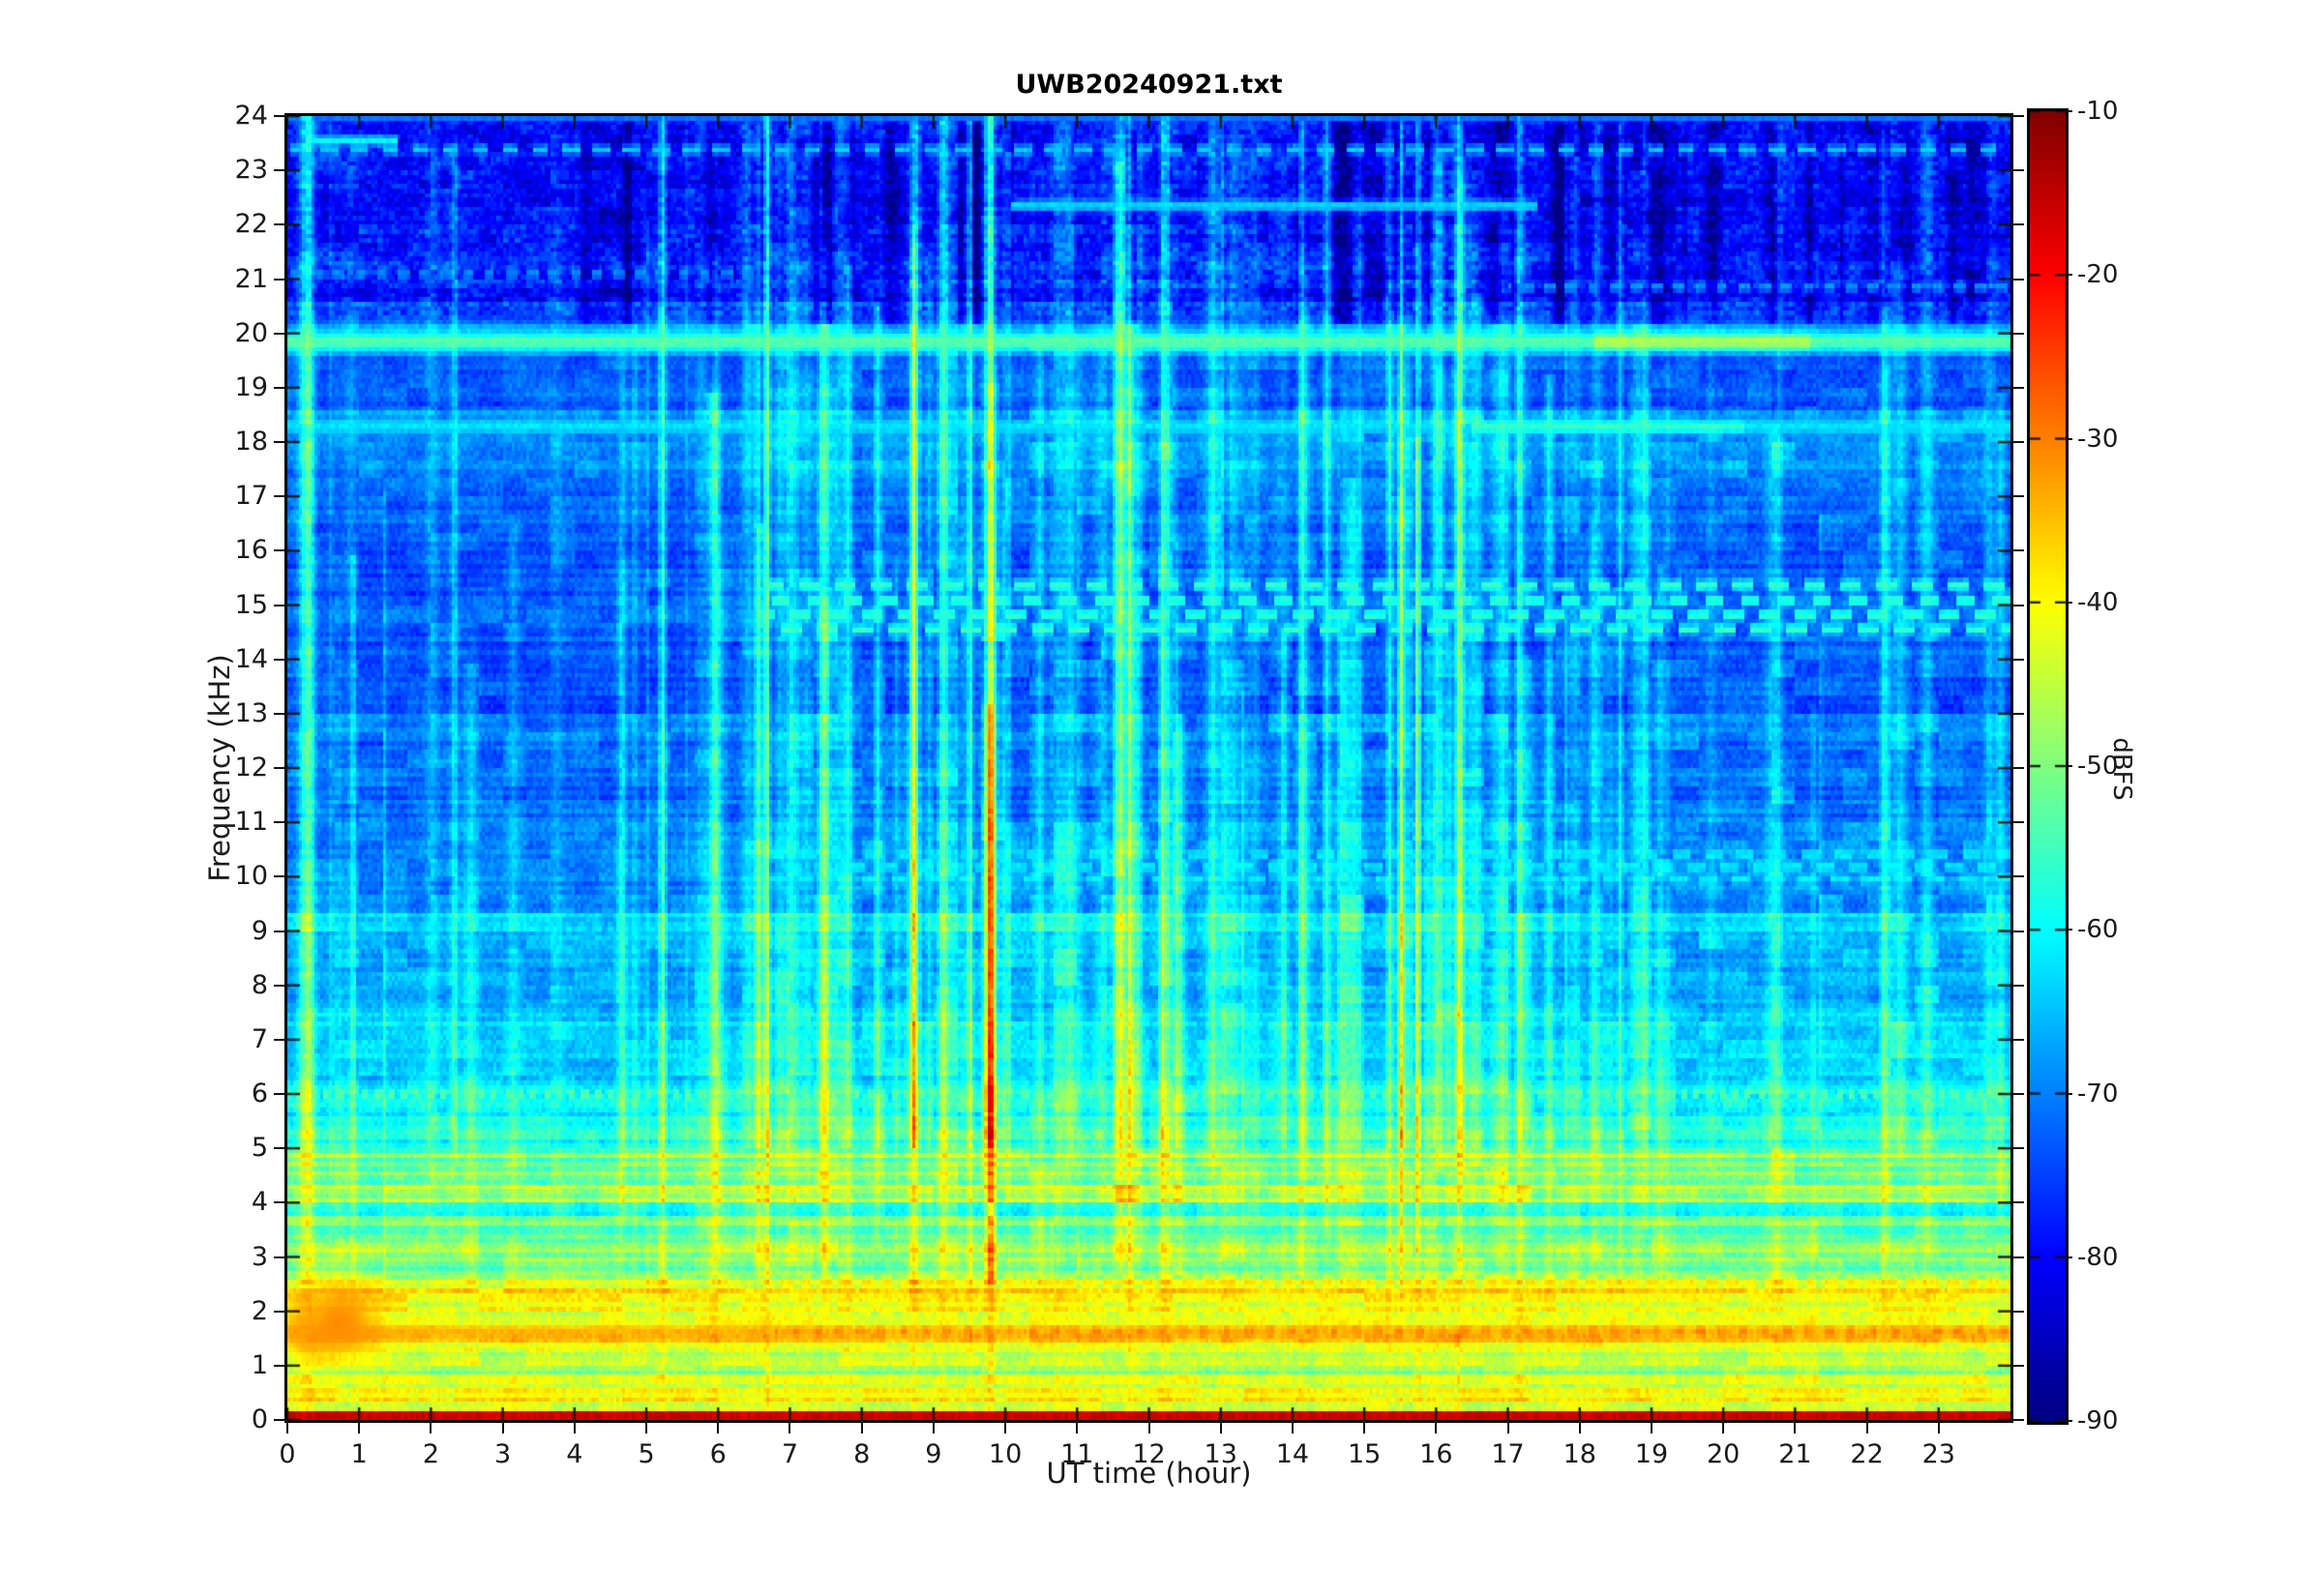 The height and width of the screenshot is (1596, 2322). Describe the element at coordinates (251, 550) in the screenshot. I see `y-tick-label: 16` at that location.